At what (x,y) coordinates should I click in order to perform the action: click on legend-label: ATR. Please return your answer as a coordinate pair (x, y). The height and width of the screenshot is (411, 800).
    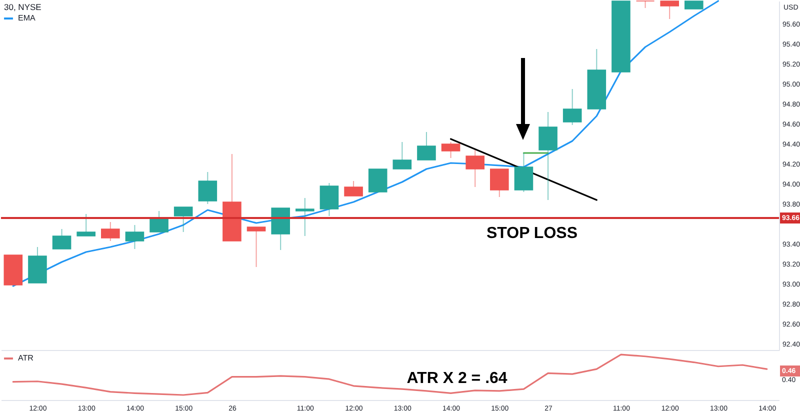
    Looking at the image, I should click on (26, 358).